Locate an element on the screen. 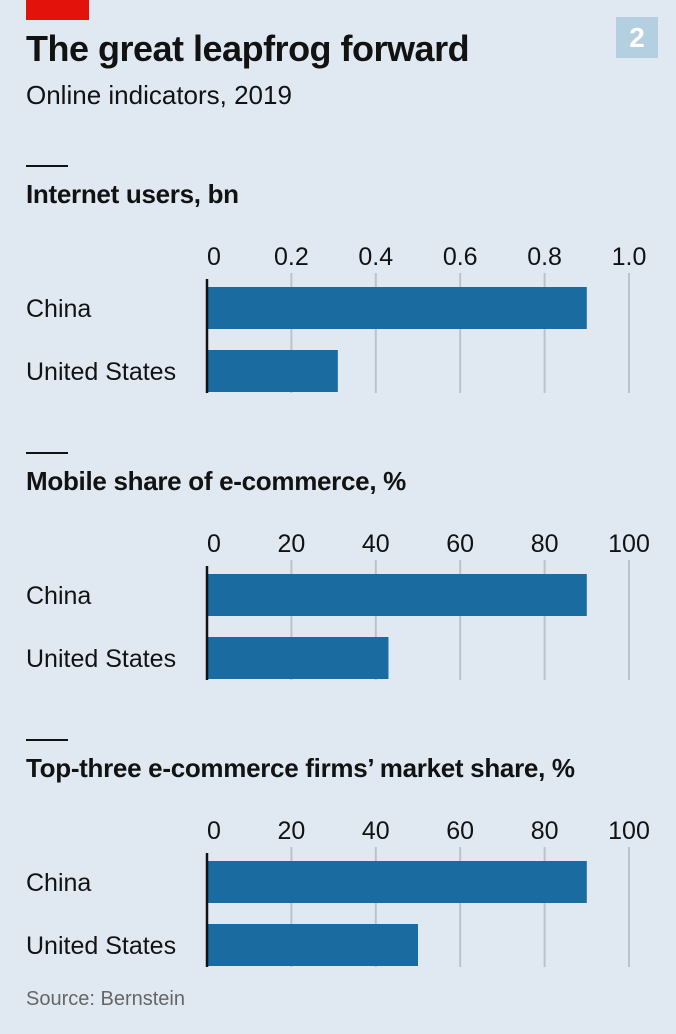 The width and height of the screenshot is (676, 1034). panel-title: Internet users, bn is located at coordinates (132, 194).